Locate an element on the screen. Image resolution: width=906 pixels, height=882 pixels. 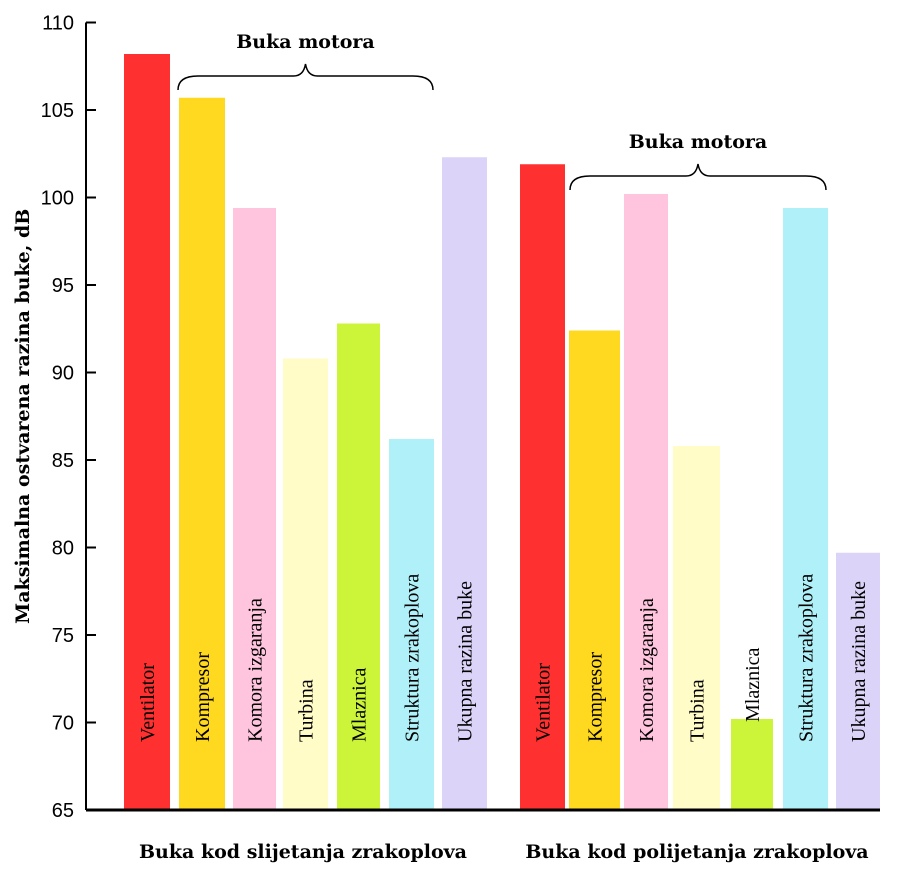
y-tick-label: 105 is located at coordinates (57, 111).